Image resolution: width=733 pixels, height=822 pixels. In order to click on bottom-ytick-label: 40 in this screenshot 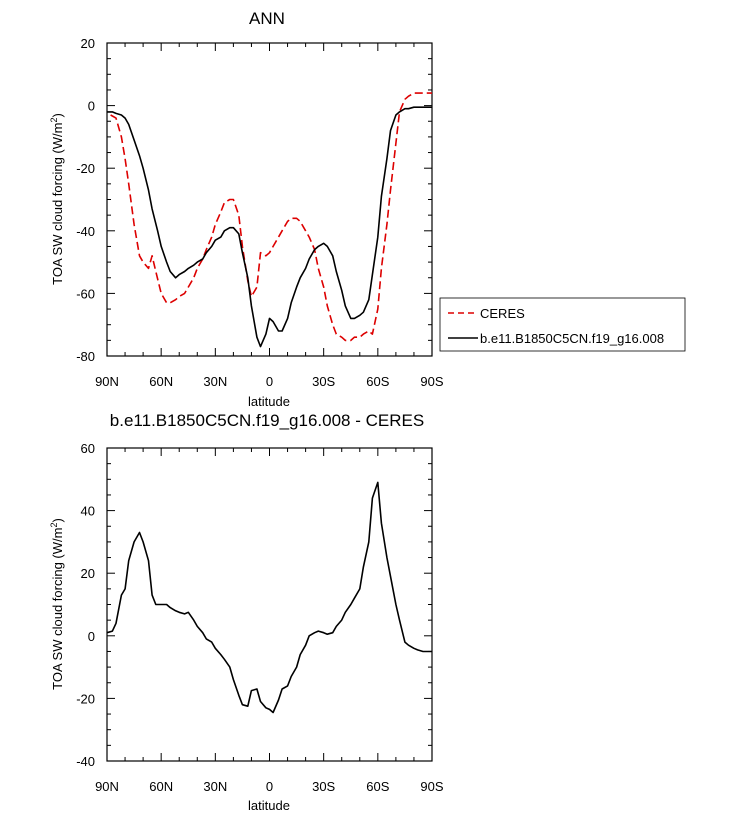, I will do `click(88, 511)`.